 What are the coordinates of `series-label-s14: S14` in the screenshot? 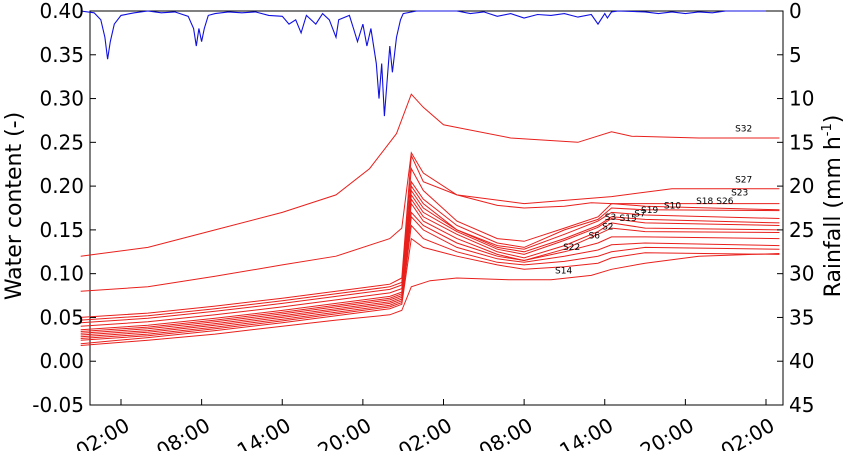 It's located at (563, 271).